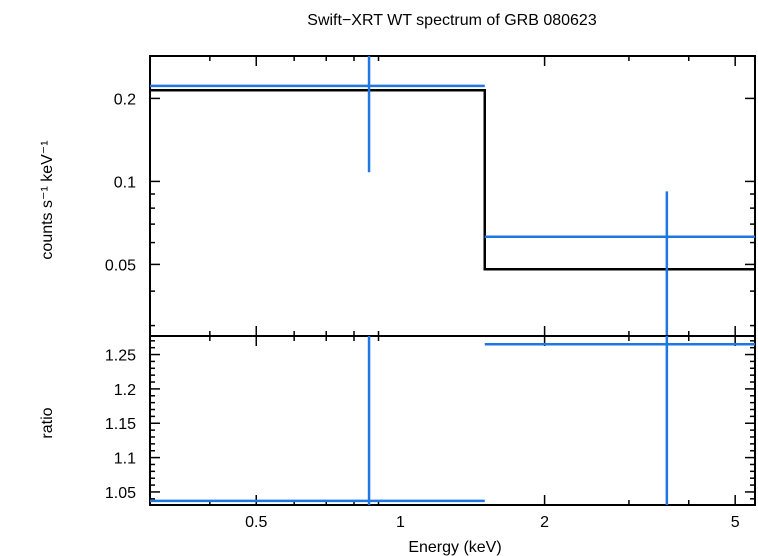 The image size is (758, 556). I want to click on y-tick-label: 0.1, so click(125, 182).